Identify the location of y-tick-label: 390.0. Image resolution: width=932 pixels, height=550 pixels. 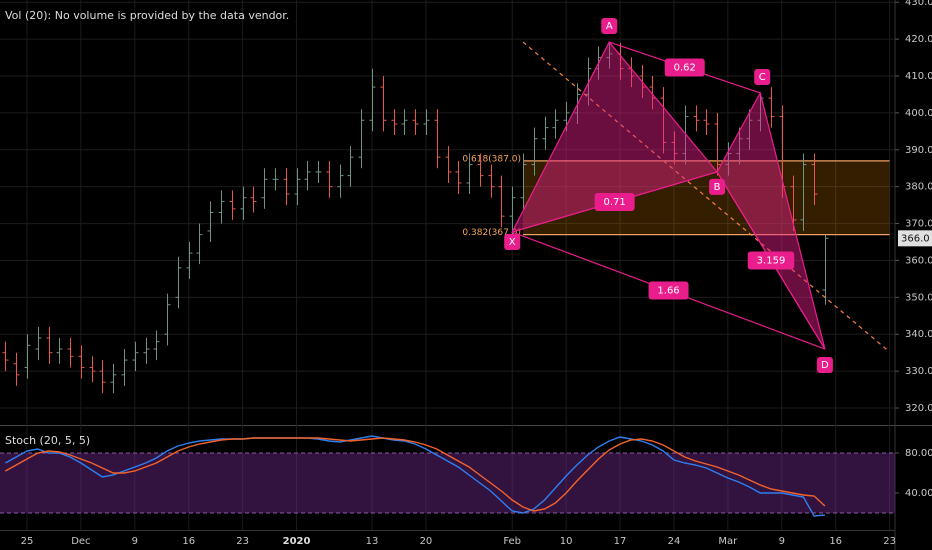
(918, 150).